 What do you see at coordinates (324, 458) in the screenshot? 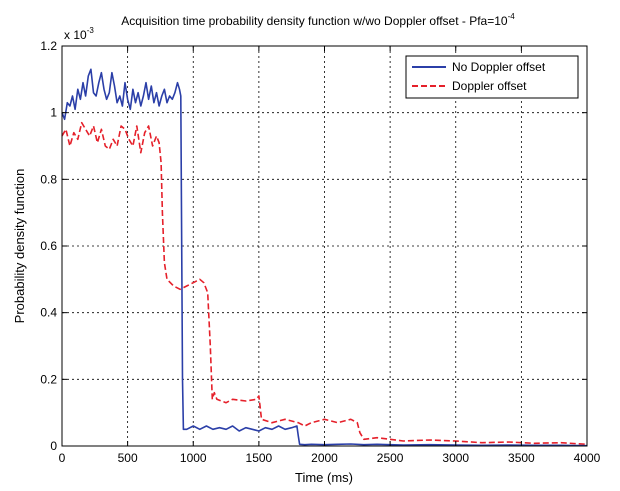
I see `x-tick-label: 2000` at bounding box center [324, 458].